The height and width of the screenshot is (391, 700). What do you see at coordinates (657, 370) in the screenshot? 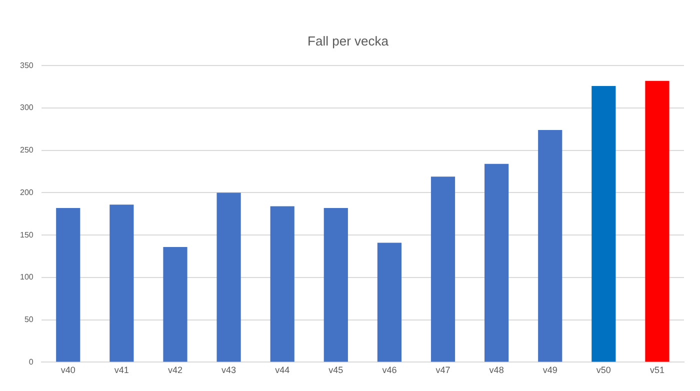
I see `x-tick-label: v51` at bounding box center [657, 370].